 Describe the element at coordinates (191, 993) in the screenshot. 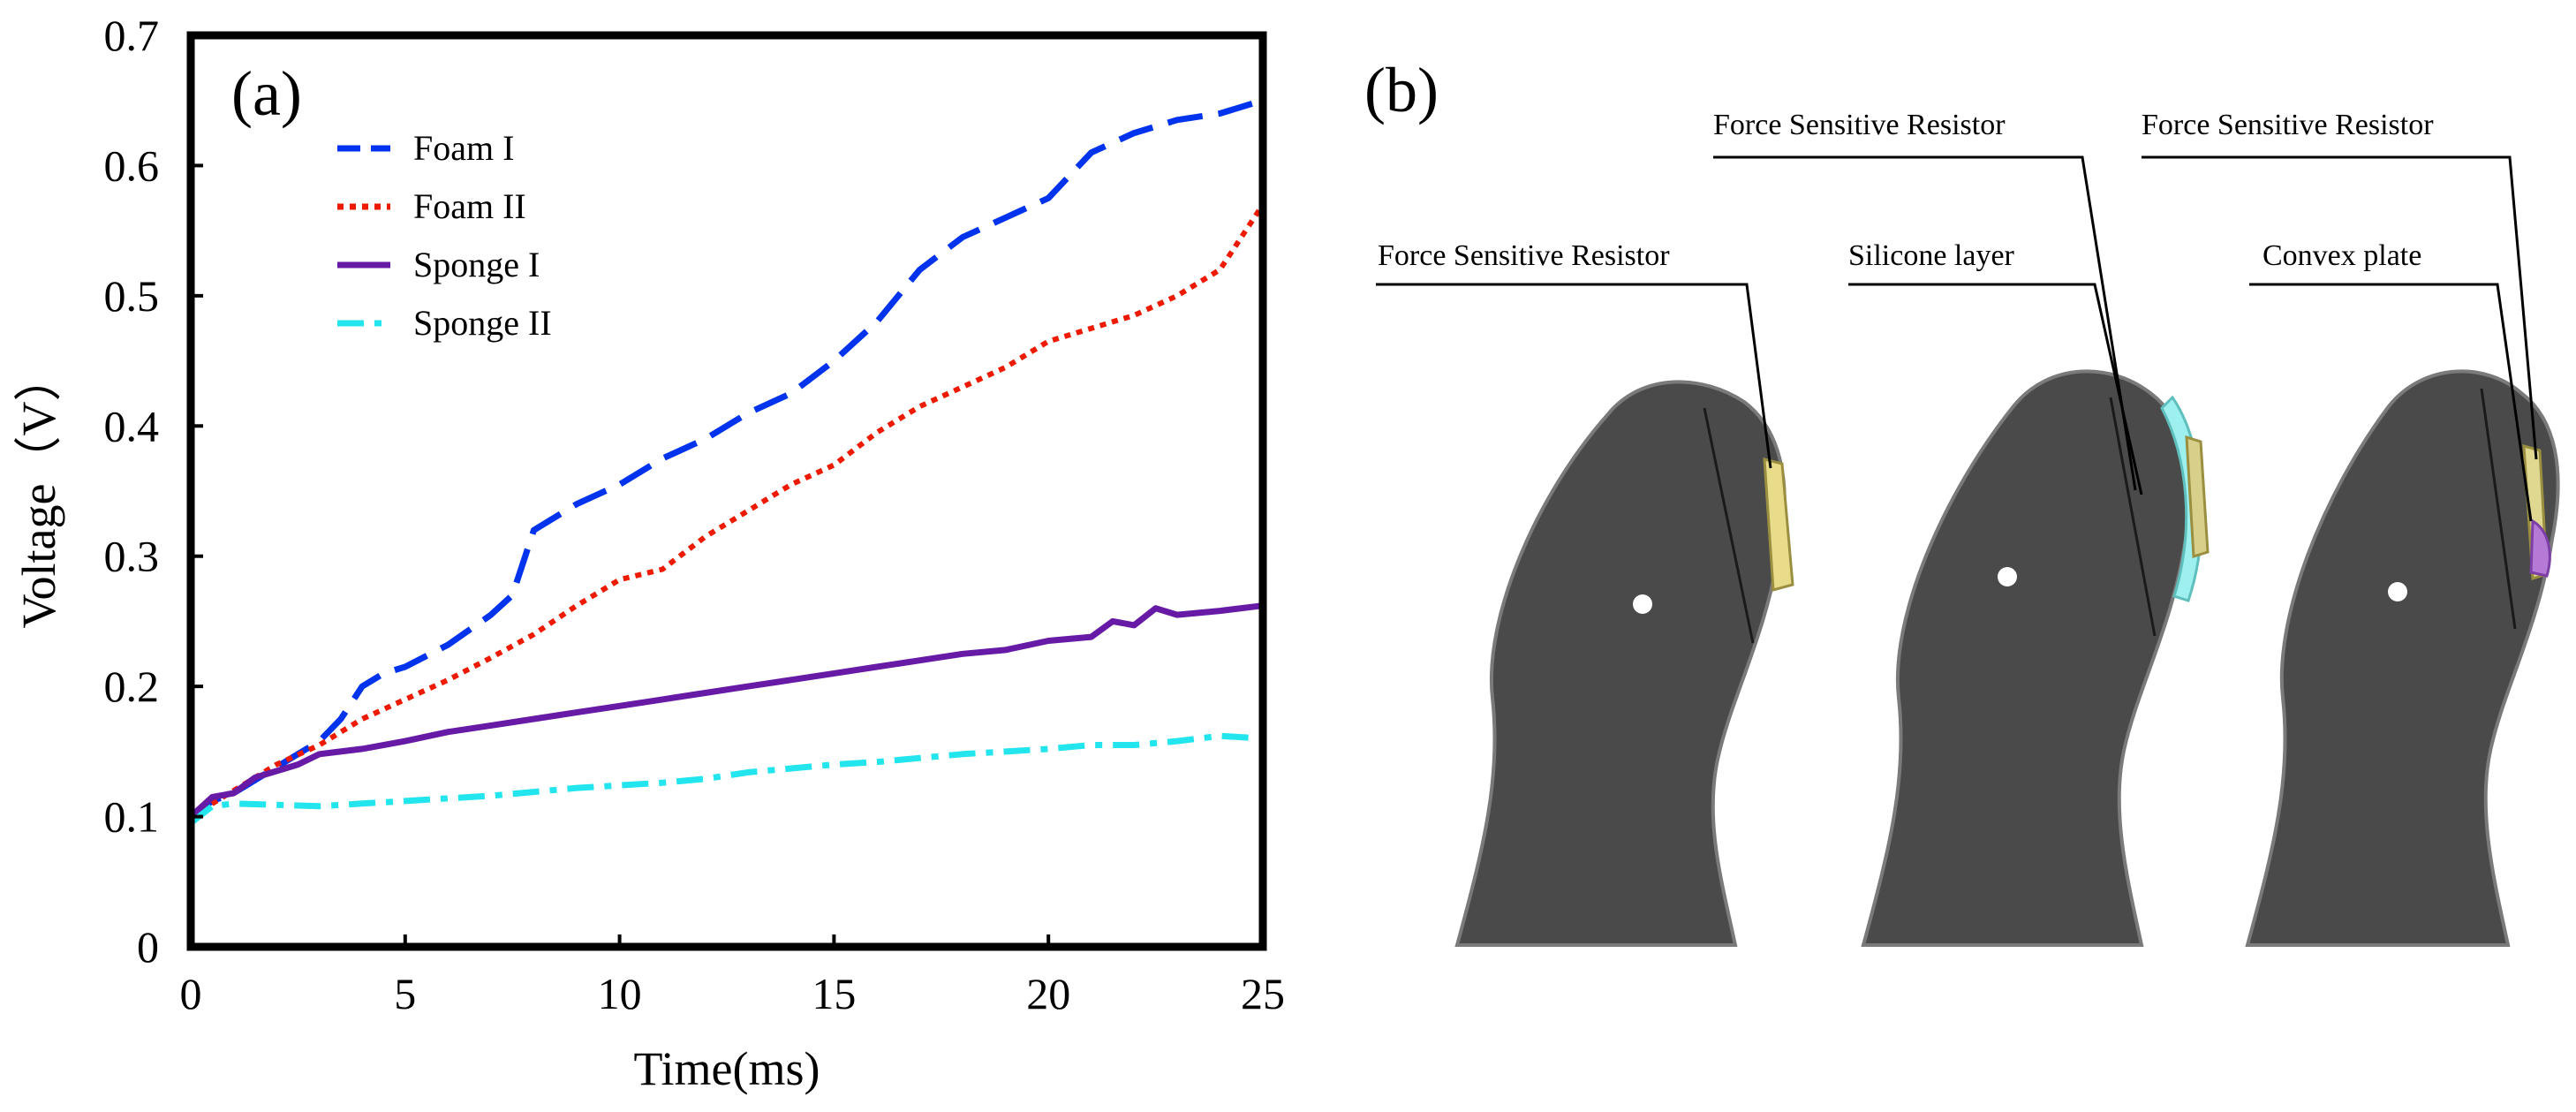

I see `x-tick-label: 0` at that location.